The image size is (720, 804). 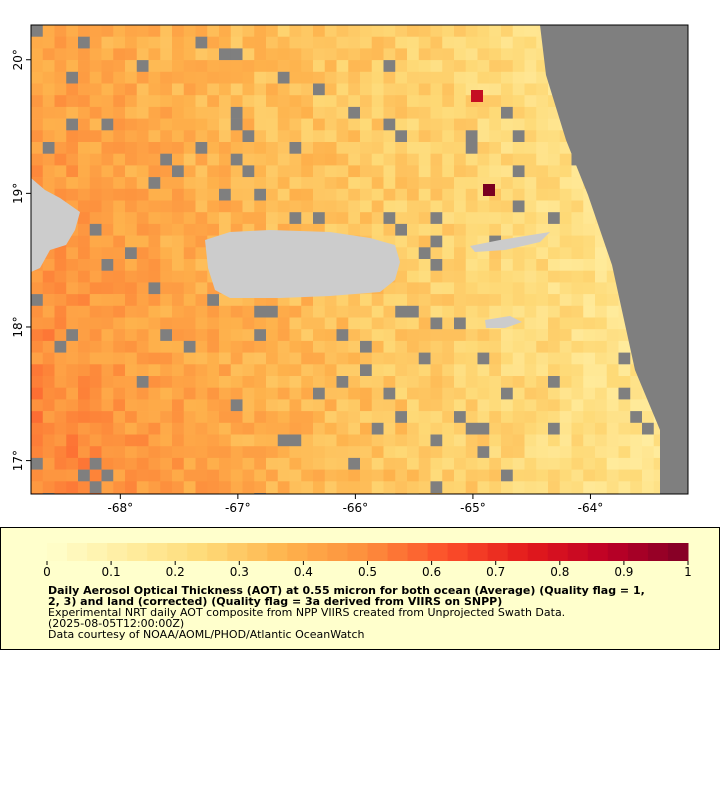 I want to click on y-tick-label: 20°, so click(x=18, y=59).